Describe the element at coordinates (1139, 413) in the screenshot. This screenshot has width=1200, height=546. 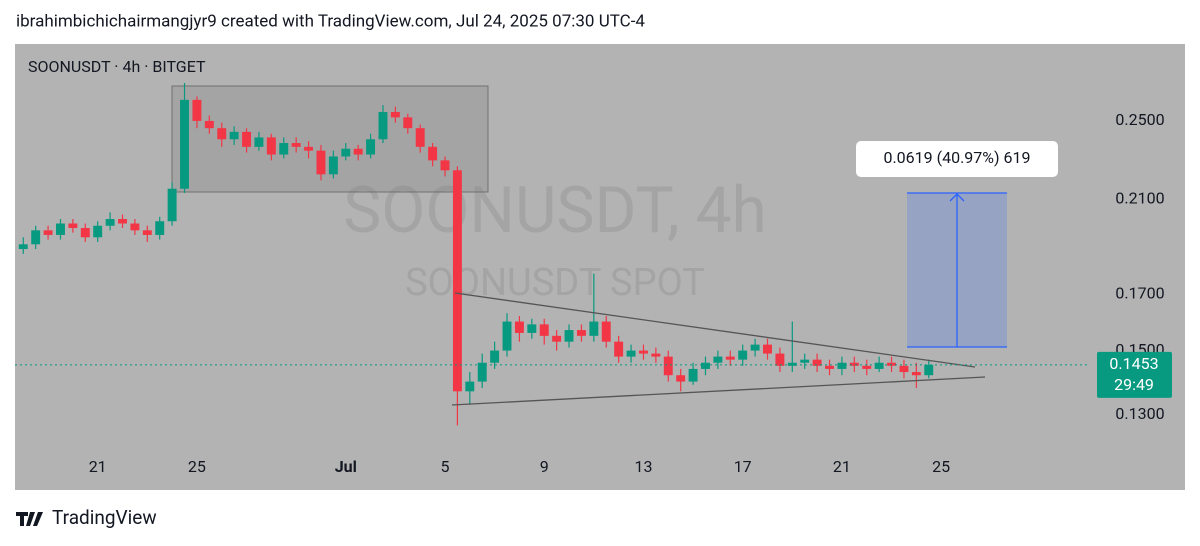
I see `y-tick-label: 0.1300` at that location.